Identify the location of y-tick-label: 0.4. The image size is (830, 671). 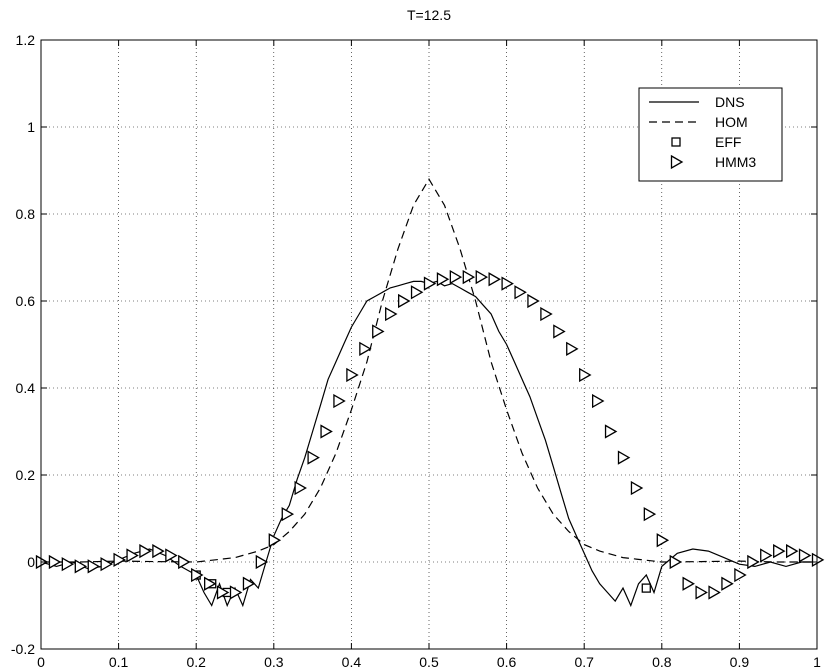
(26, 388).